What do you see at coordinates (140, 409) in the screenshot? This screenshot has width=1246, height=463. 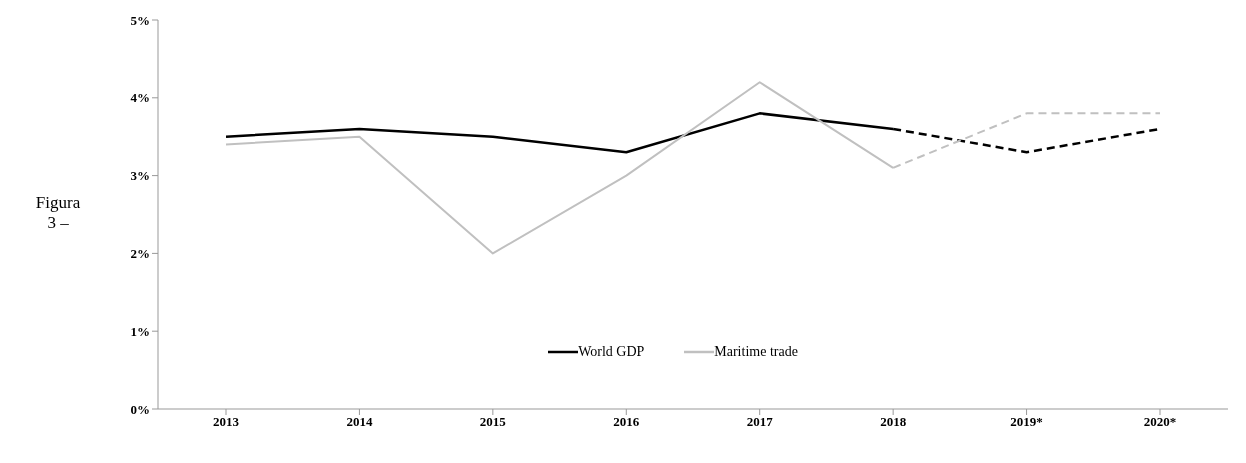 I see `y-tick-label: 0%` at bounding box center [140, 409].